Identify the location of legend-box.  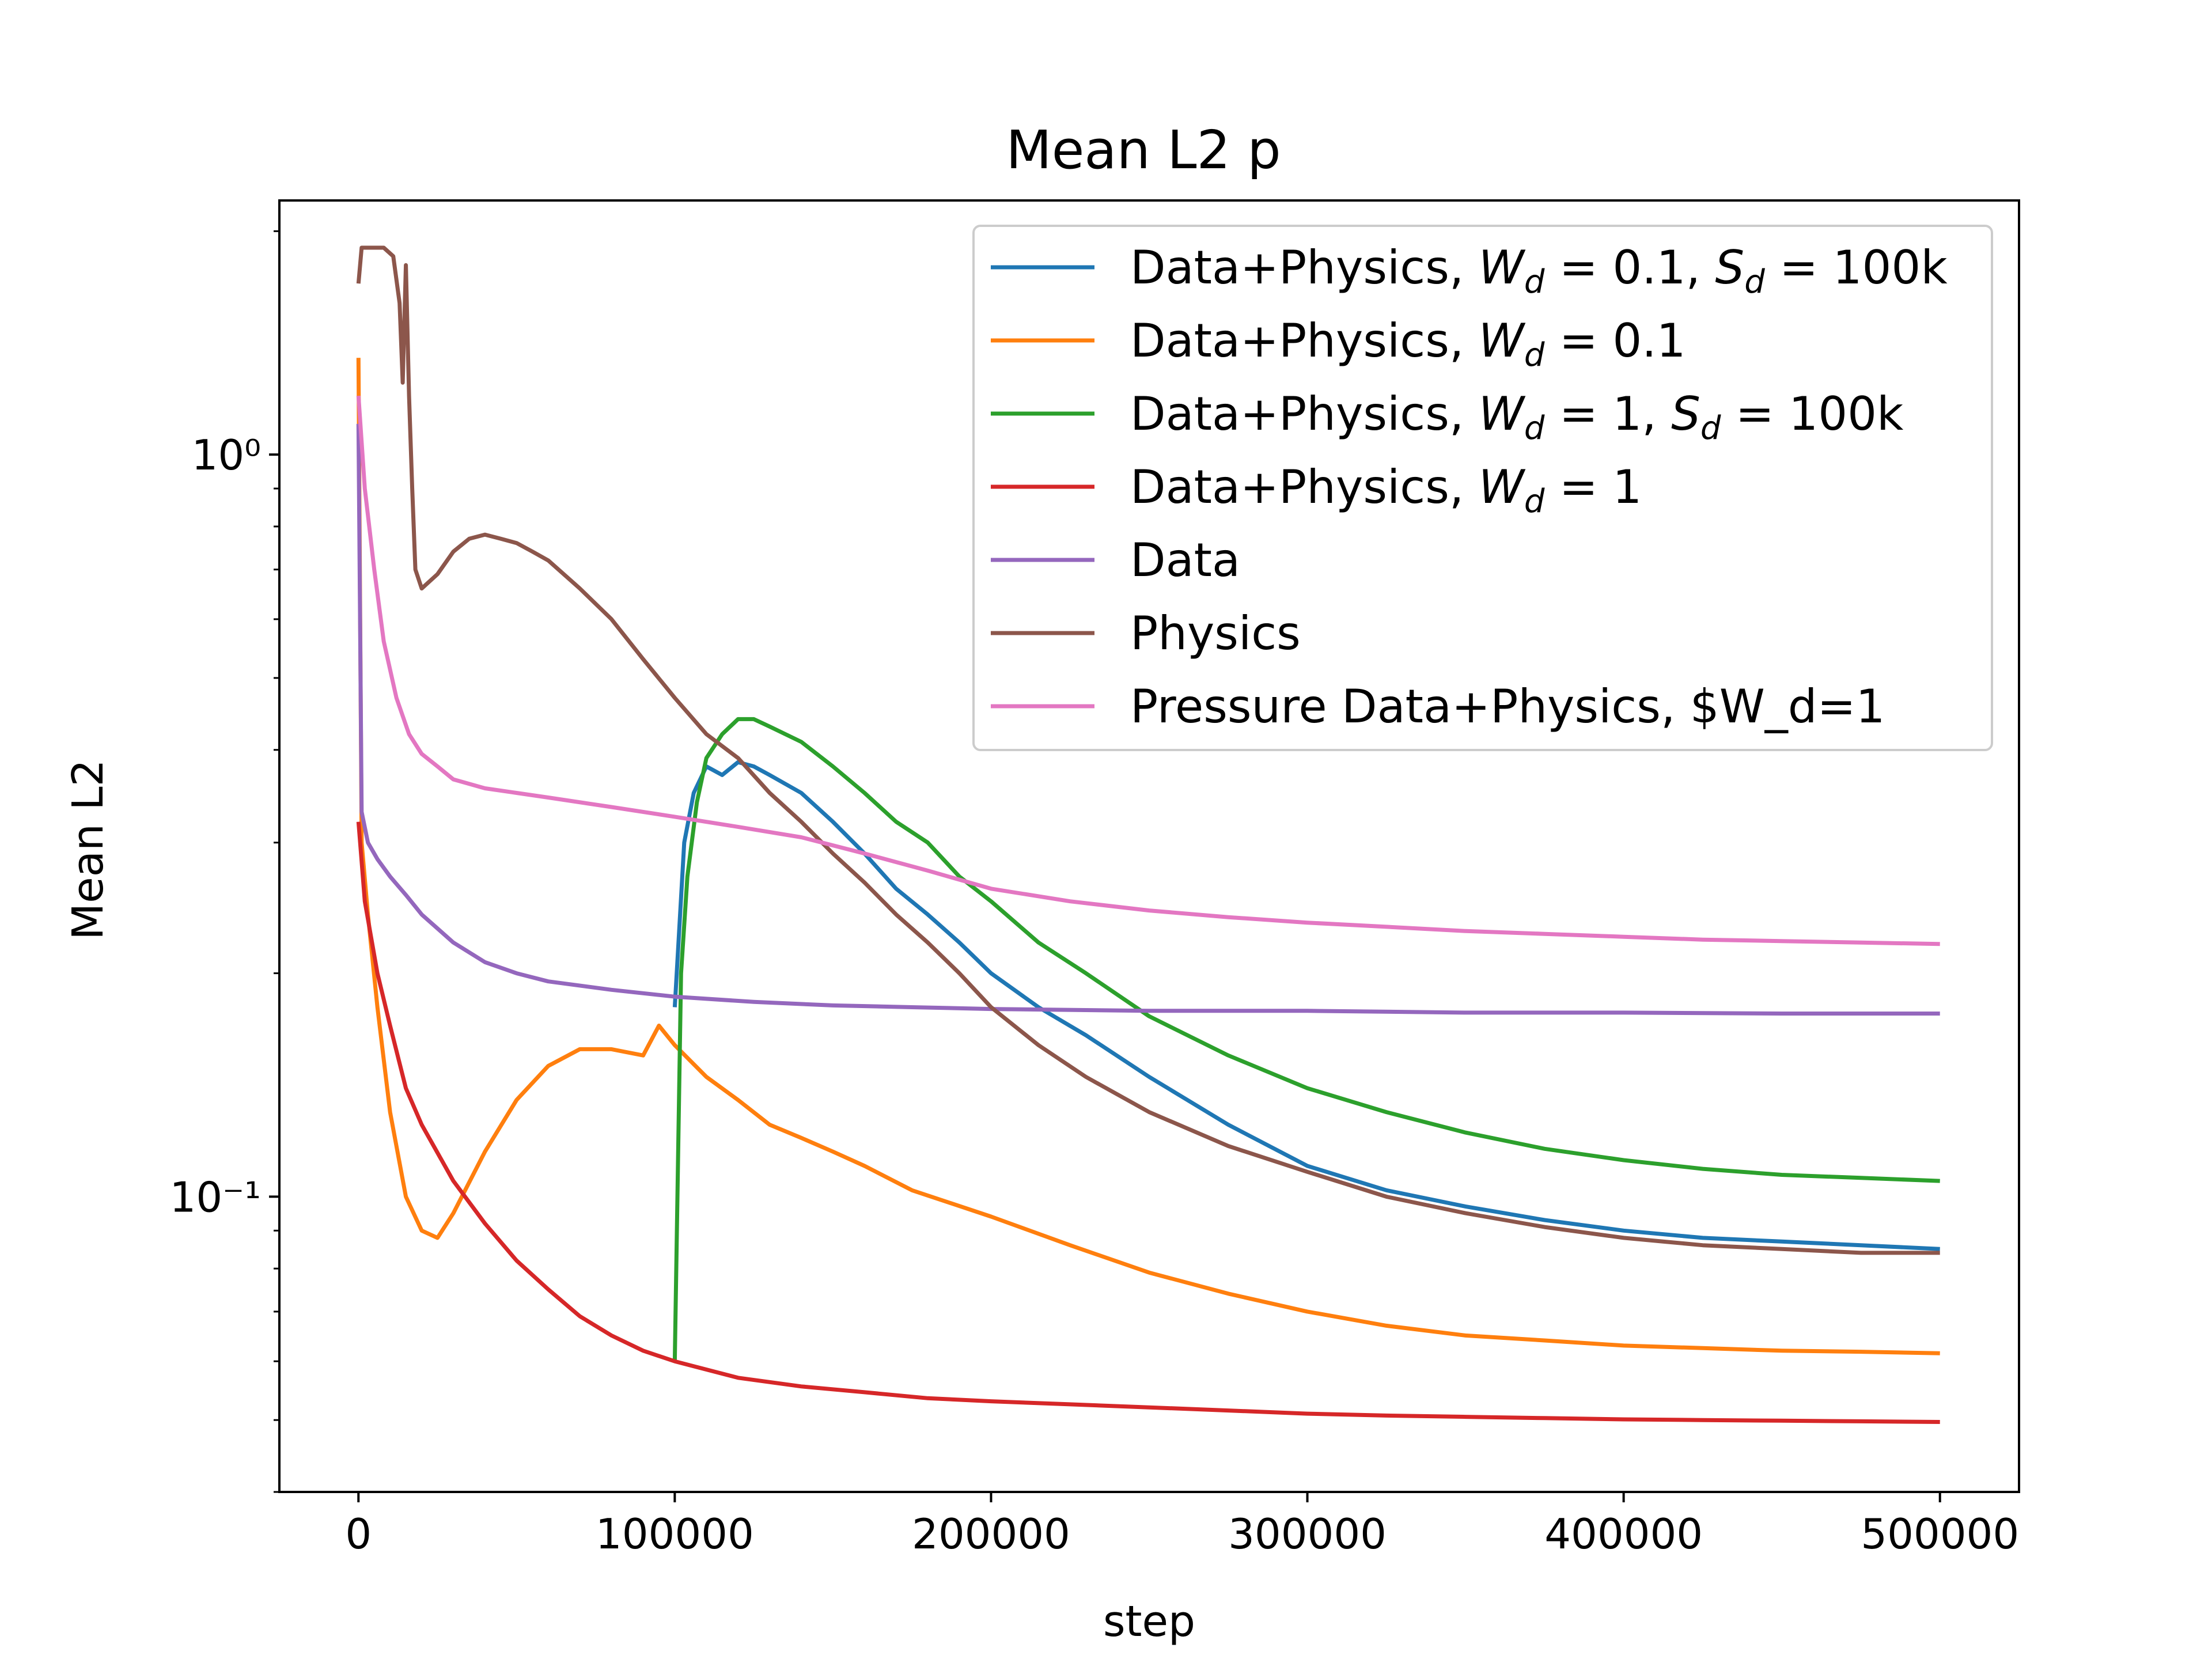
(1482, 488).